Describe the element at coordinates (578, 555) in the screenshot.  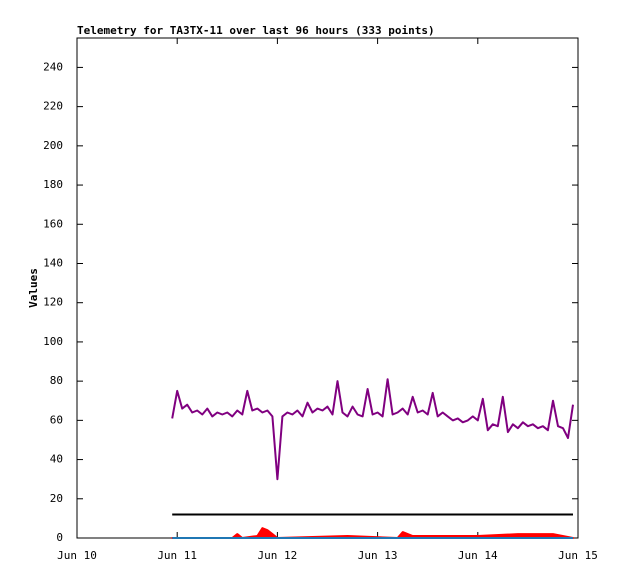
I see `x-tick-label: Jun 15` at that location.